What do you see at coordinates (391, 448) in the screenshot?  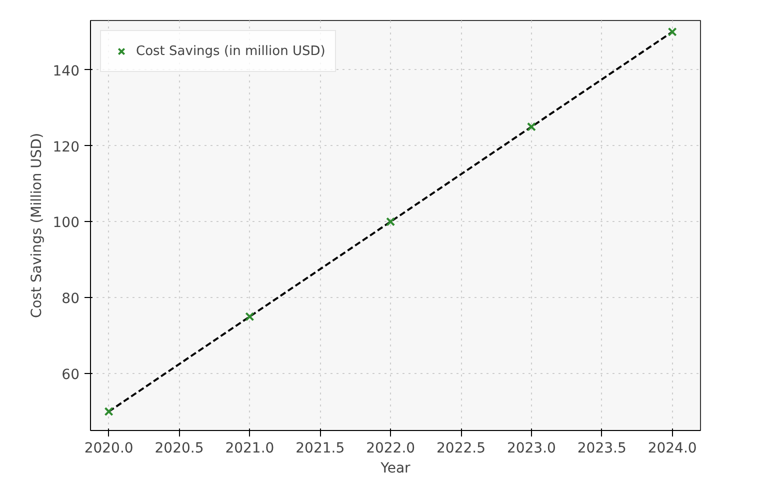 I see `x-tick-label: 2022.0` at bounding box center [391, 448].